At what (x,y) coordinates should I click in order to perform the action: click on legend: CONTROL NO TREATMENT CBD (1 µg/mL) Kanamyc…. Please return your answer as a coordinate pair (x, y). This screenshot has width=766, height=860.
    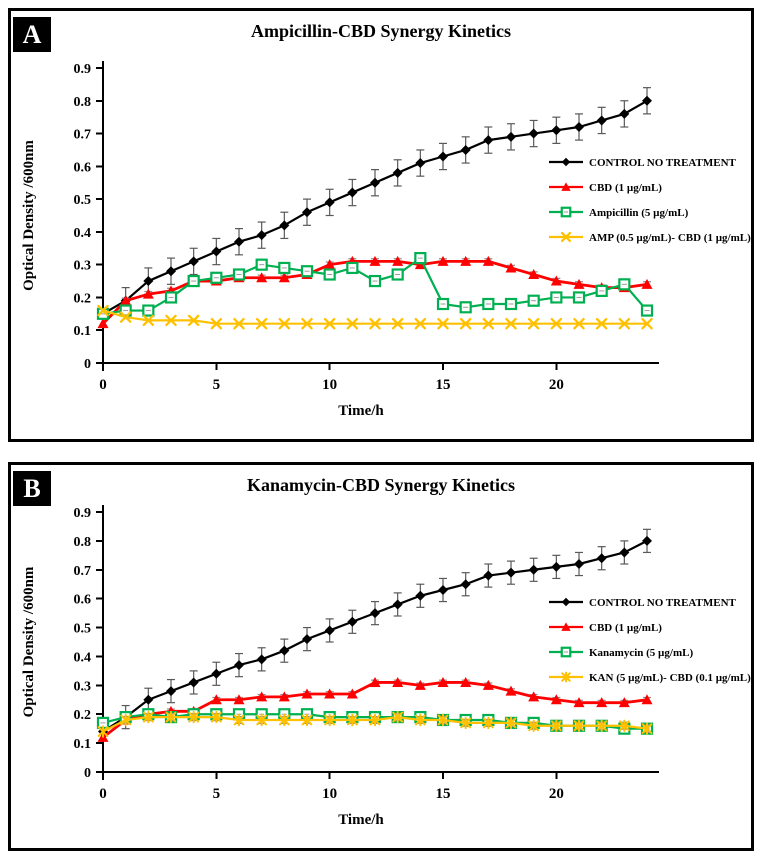
    Looking at the image, I should click on (650, 640).